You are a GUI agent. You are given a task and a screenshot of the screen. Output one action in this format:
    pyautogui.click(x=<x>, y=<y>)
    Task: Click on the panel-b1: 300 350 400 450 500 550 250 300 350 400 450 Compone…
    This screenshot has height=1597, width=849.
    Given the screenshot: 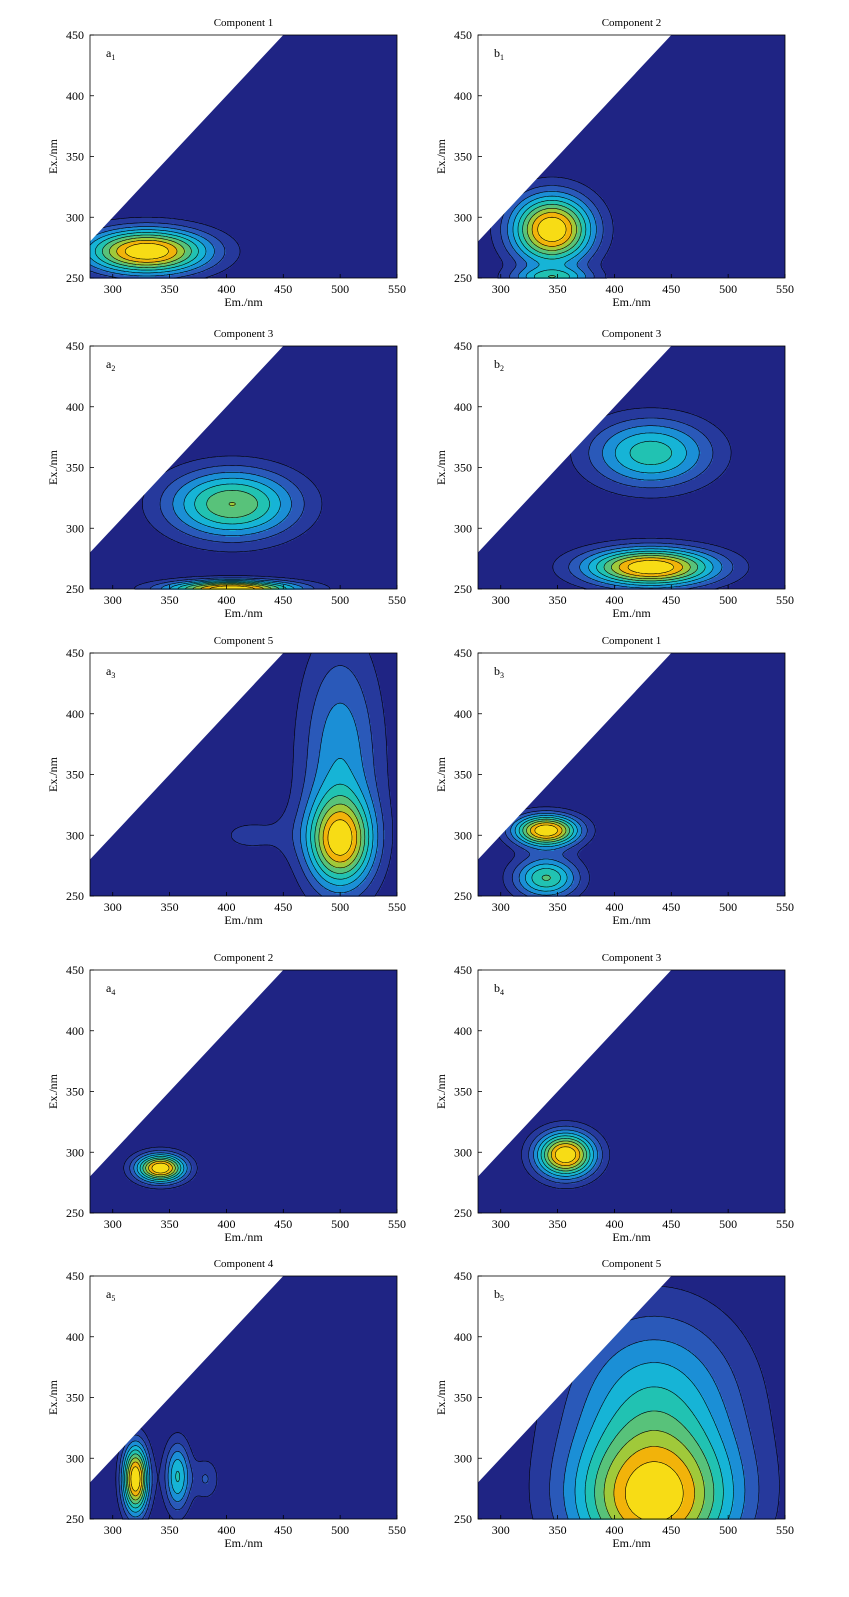 What is the action you would take?
    pyautogui.click(x=614, y=163)
    